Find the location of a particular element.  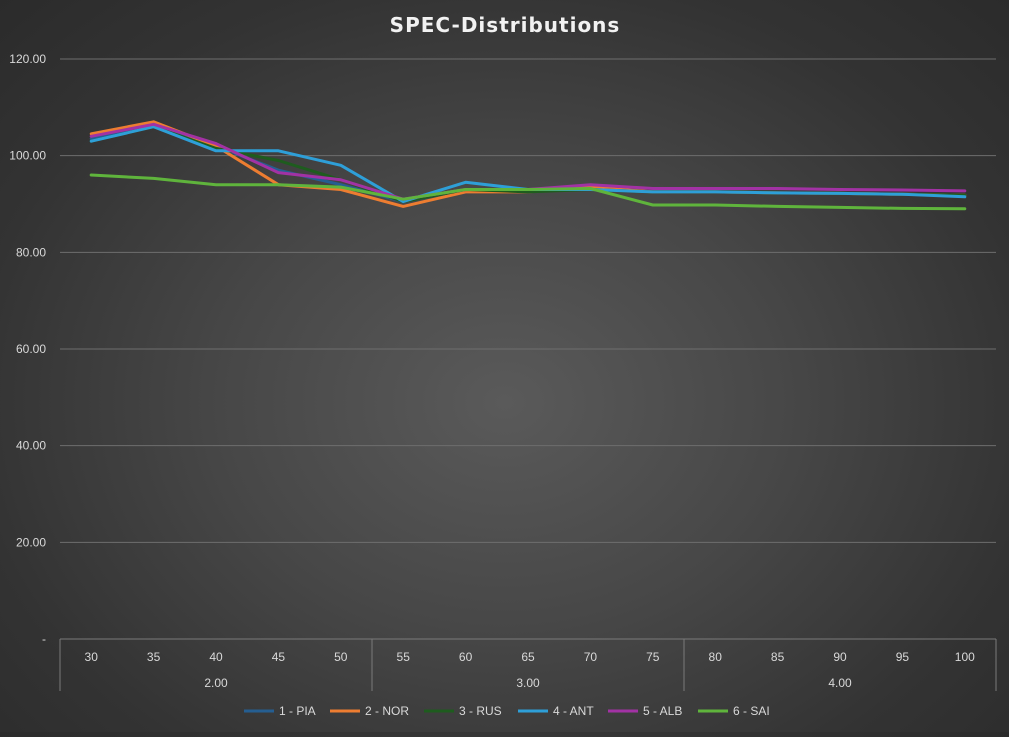

x-group-label: 4.00 is located at coordinates (840, 683).